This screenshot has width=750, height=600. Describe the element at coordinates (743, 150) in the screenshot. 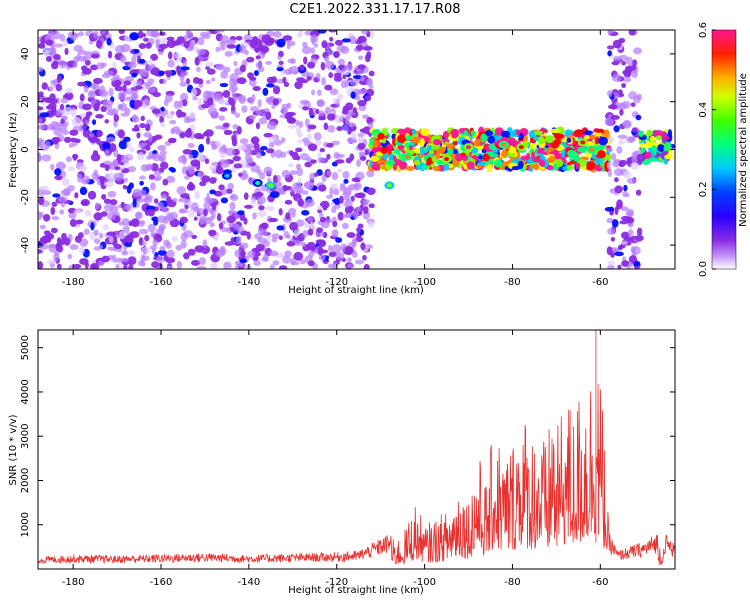

I see `colorbar-label: Normalized spectral amplitude` at that location.